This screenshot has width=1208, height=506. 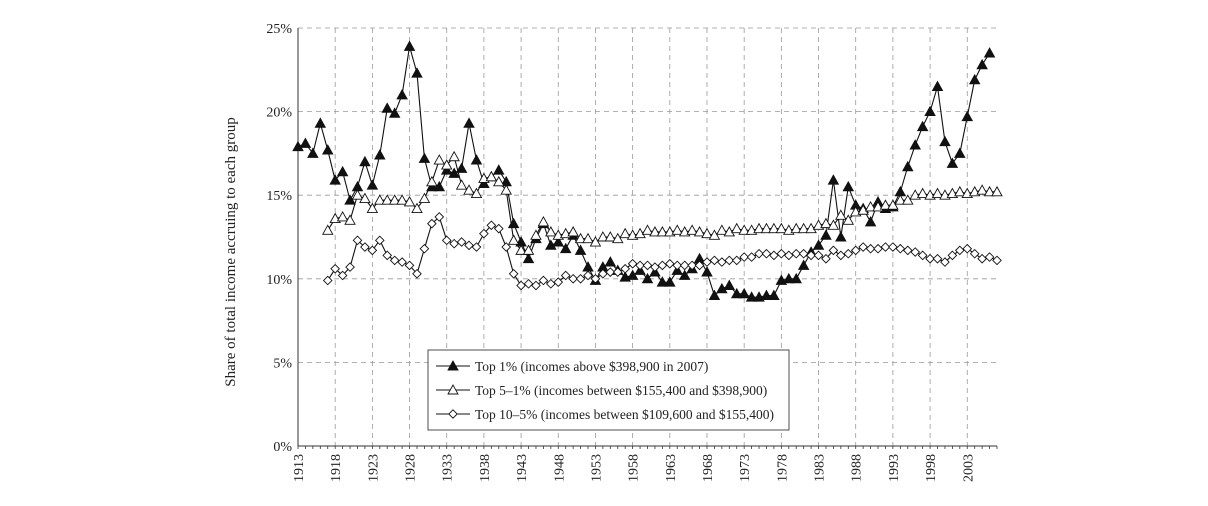 What do you see at coordinates (894, 468) in the screenshot?
I see `x-tick-label: 1993` at bounding box center [894, 468].